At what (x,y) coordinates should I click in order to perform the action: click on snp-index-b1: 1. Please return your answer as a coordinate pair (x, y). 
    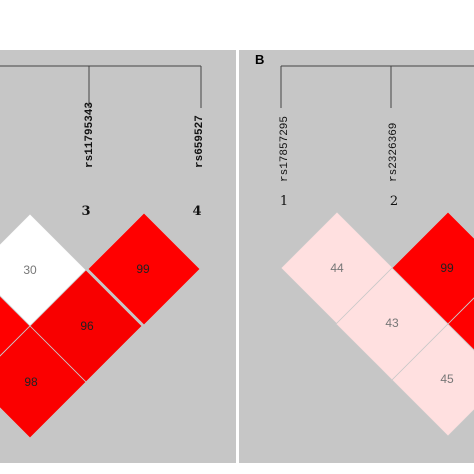
    Looking at the image, I should click on (284, 201).